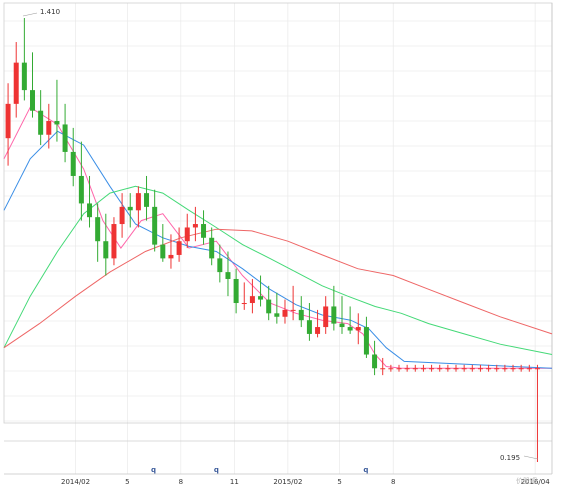 The image size is (565, 494). Describe the element at coordinates (234, 482) in the screenshot. I see `x-tick-label: 11` at that location.